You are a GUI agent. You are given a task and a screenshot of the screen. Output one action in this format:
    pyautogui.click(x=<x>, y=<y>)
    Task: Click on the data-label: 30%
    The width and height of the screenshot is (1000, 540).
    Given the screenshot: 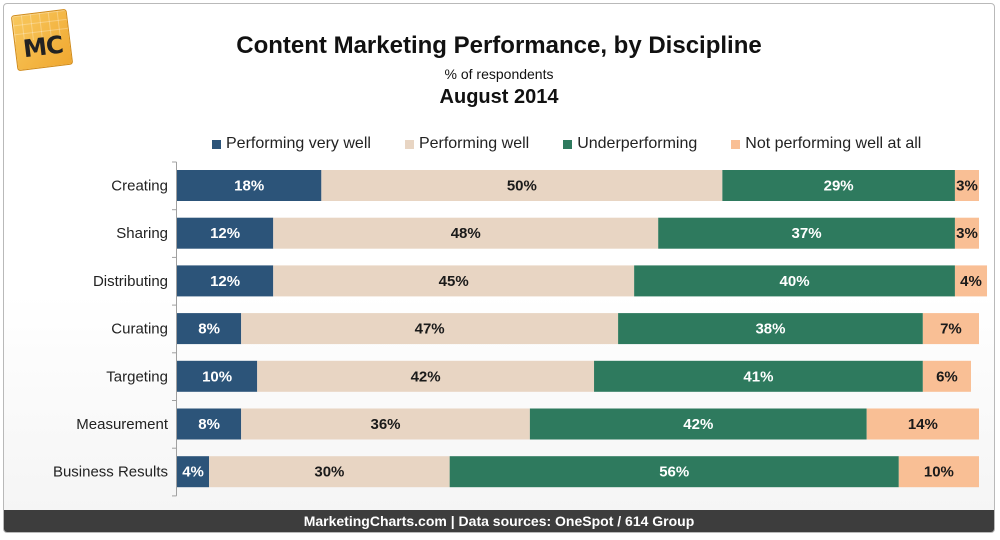 What is the action you would take?
    pyautogui.click(x=329, y=472)
    